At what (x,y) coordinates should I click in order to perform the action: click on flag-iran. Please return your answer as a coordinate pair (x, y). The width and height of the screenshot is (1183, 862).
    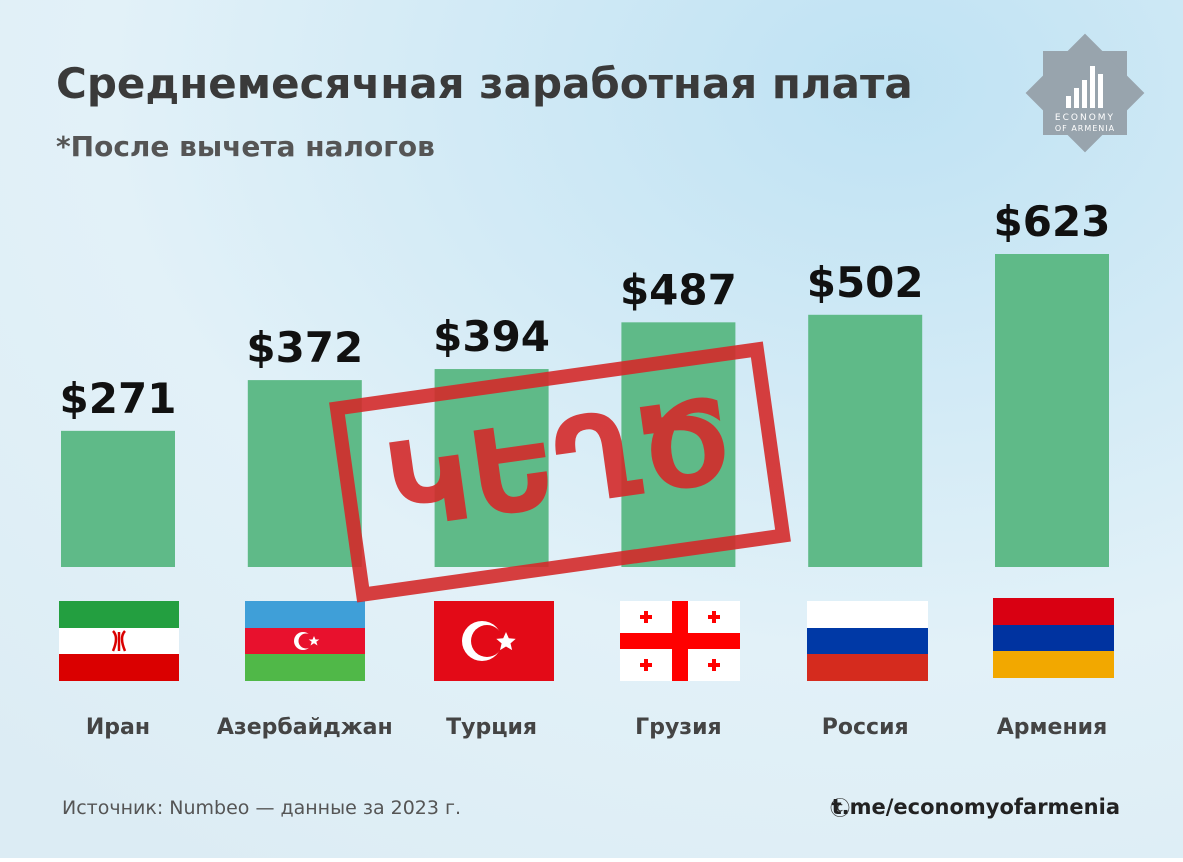
    Looking at the image, I should click on (119, 641).